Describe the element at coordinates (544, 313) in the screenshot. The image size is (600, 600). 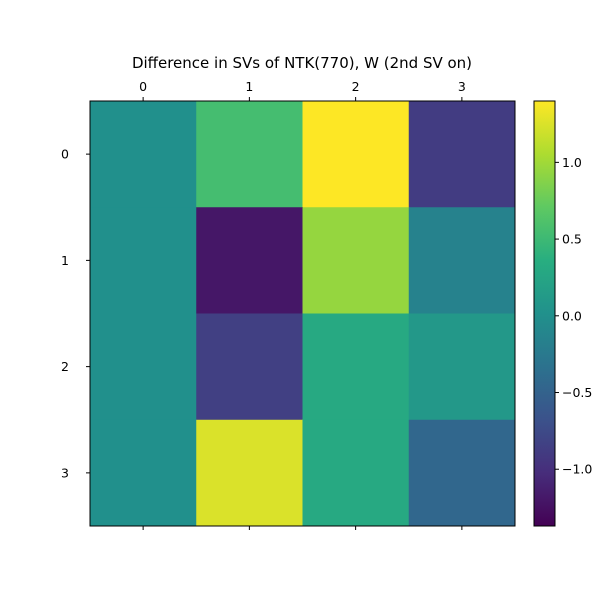
I see `colorbar` at that location.